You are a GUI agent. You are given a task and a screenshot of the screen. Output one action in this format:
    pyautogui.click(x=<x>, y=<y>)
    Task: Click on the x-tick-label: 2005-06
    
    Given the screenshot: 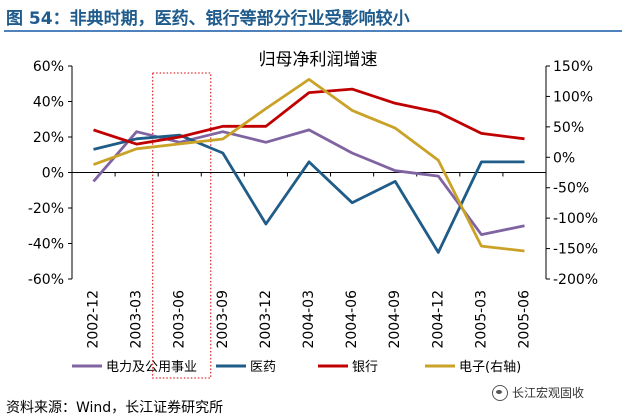 What is the action you would take?
    pyautogui.click(x=524, y=319)
    